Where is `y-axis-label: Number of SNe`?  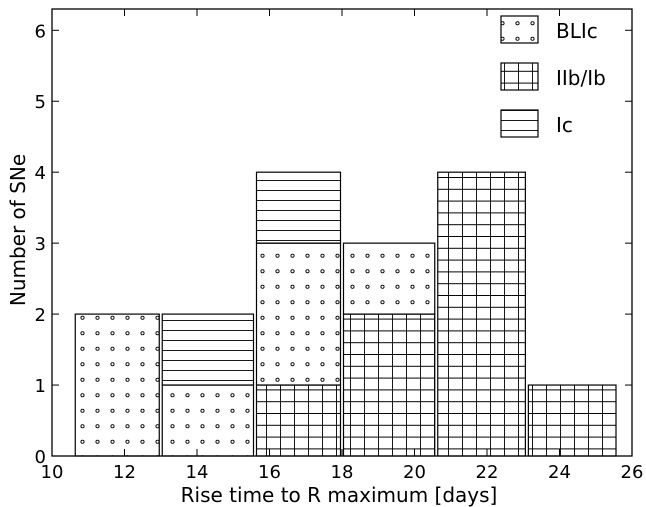 y-axis-label: Number of SNe is located at coordinates (18, 230).